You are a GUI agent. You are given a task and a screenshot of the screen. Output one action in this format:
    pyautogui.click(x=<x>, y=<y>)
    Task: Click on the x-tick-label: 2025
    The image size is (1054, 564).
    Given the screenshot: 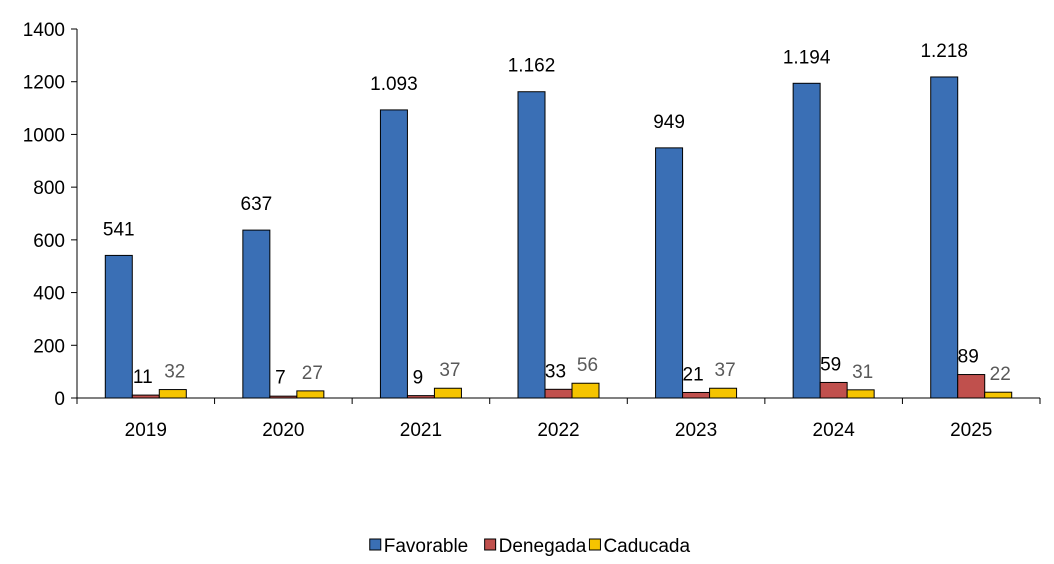 What is the action you would take?
    pyautogui.click(x=971, y=430)
    